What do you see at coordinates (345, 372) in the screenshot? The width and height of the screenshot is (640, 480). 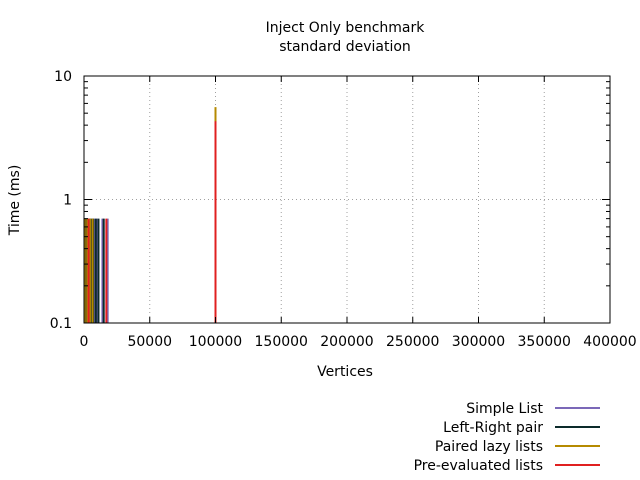 I see `x-axis-label: Vertices` at bounding box center [345, 372].